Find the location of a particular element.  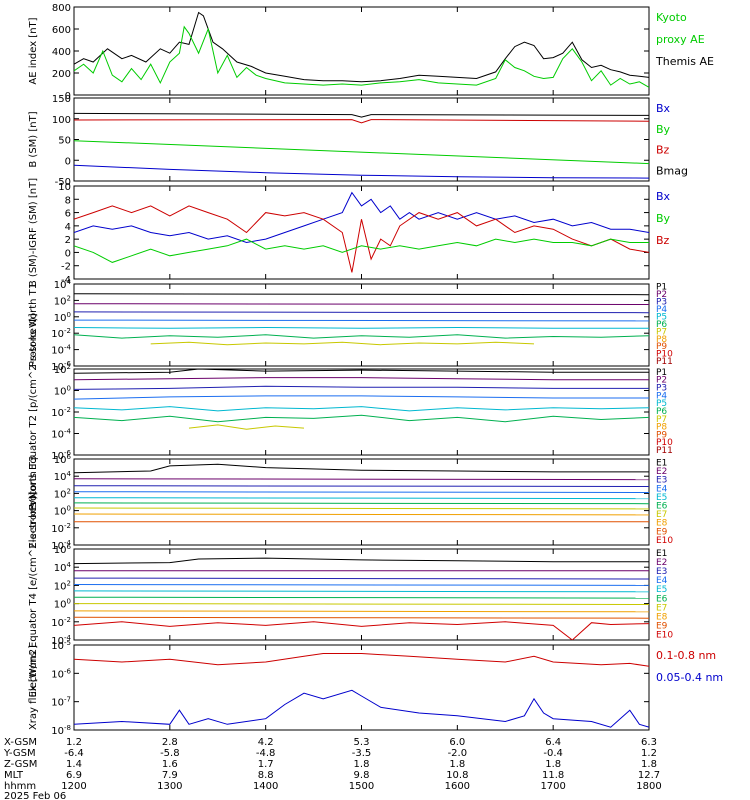

y-tick-label: 10-5 is located at coordinates (61, 645).